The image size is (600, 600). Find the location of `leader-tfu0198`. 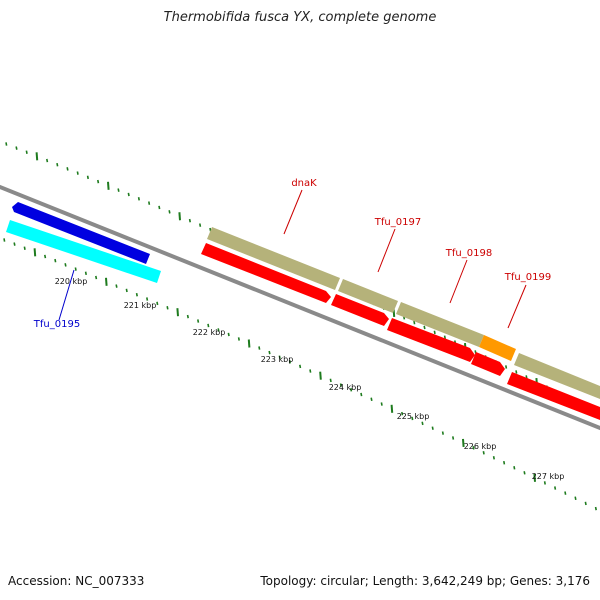

leader-tfu0198 is located at coordinates (458, 281).